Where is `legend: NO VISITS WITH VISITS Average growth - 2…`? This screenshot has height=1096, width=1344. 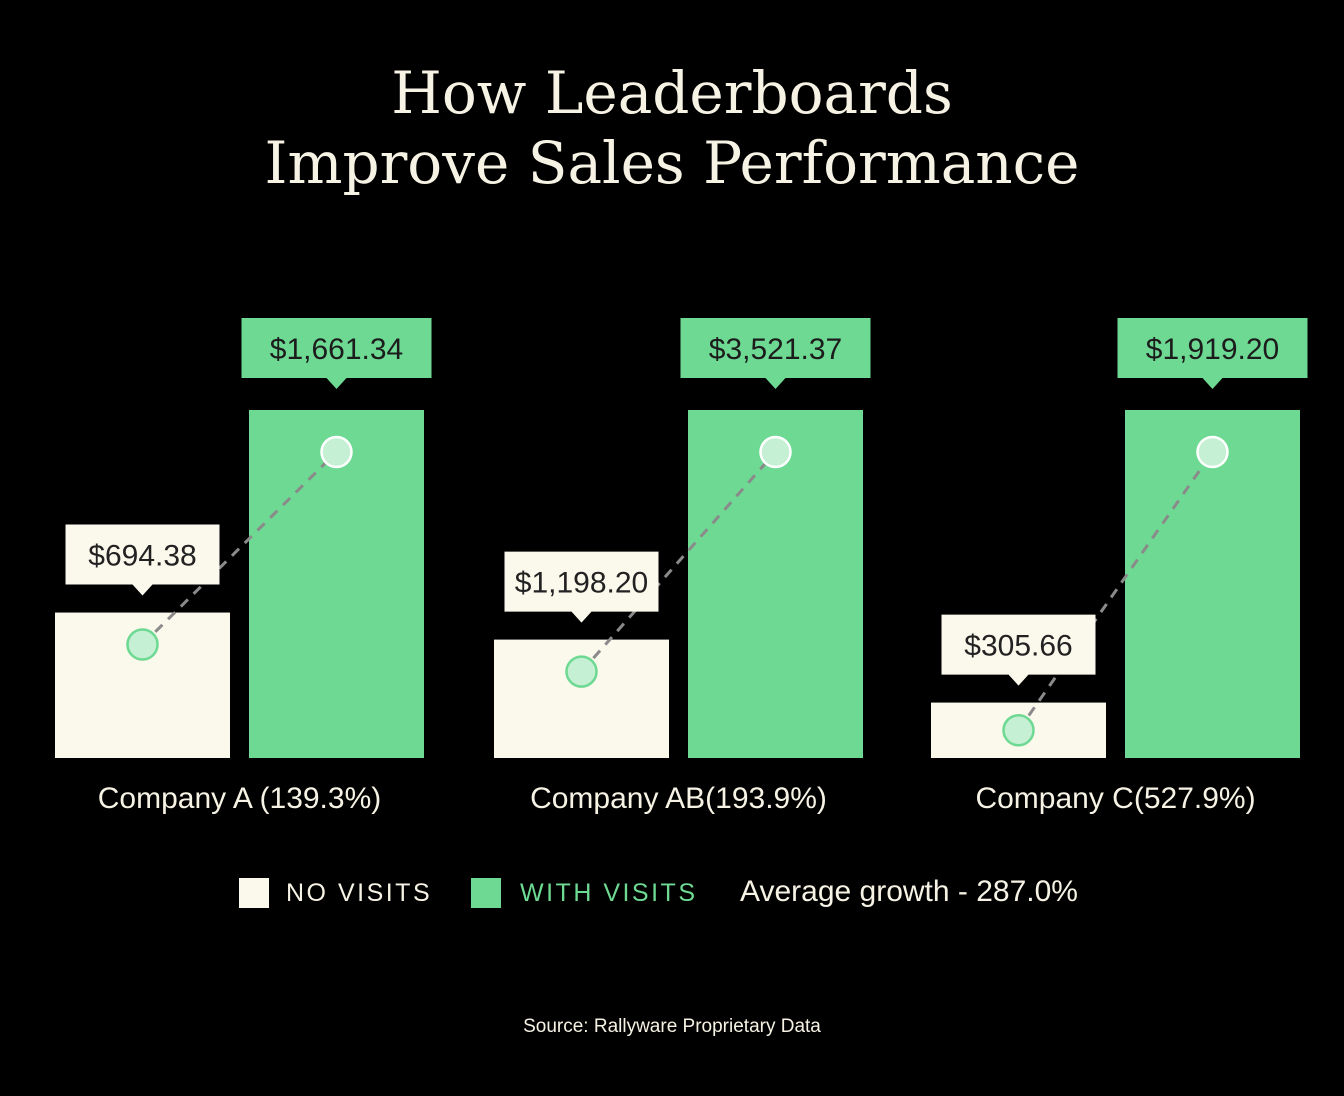 legend: NO VISITS WITH VISITS Average growth - 2… is located at coordinates (672, 892).